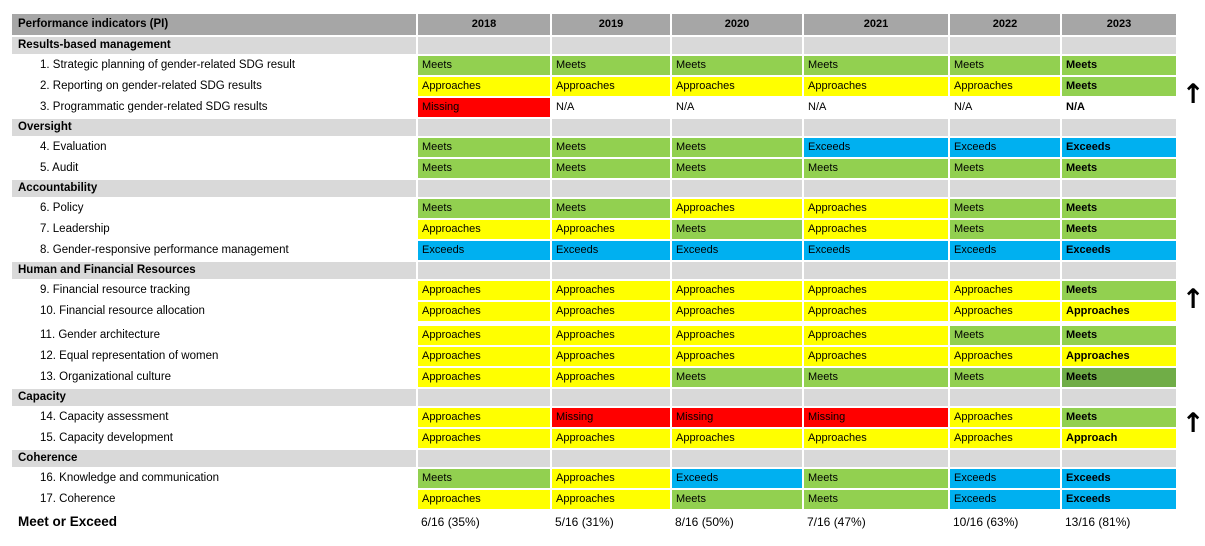  What do you see at coordinates (1119, 438) in the screenshot?
I see `status-cell-2023: Approach` at bounding box center [1119, 438].